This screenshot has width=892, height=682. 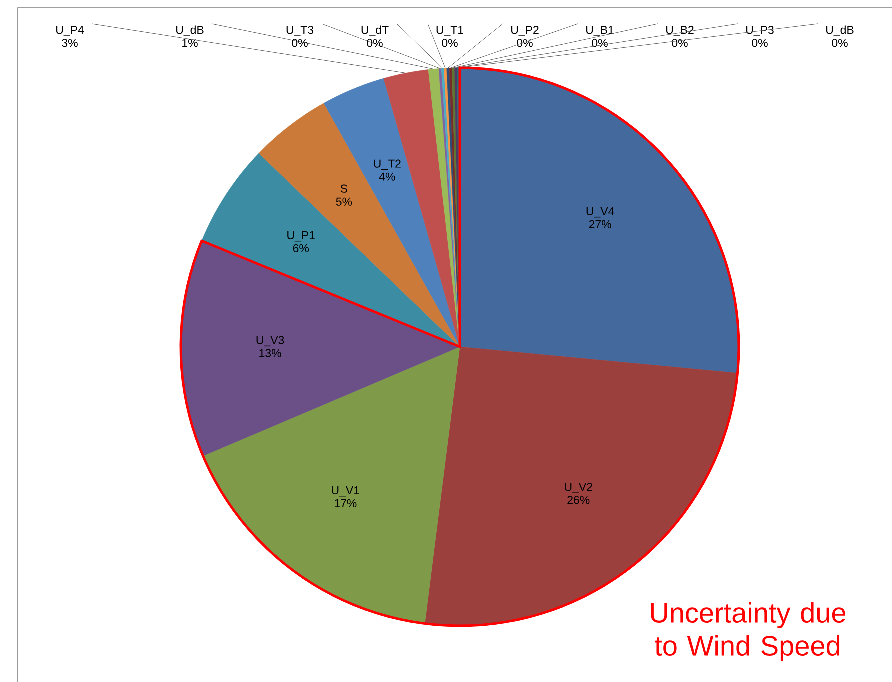 I want to click on data-label: 4%, so click(x=387, y=176).